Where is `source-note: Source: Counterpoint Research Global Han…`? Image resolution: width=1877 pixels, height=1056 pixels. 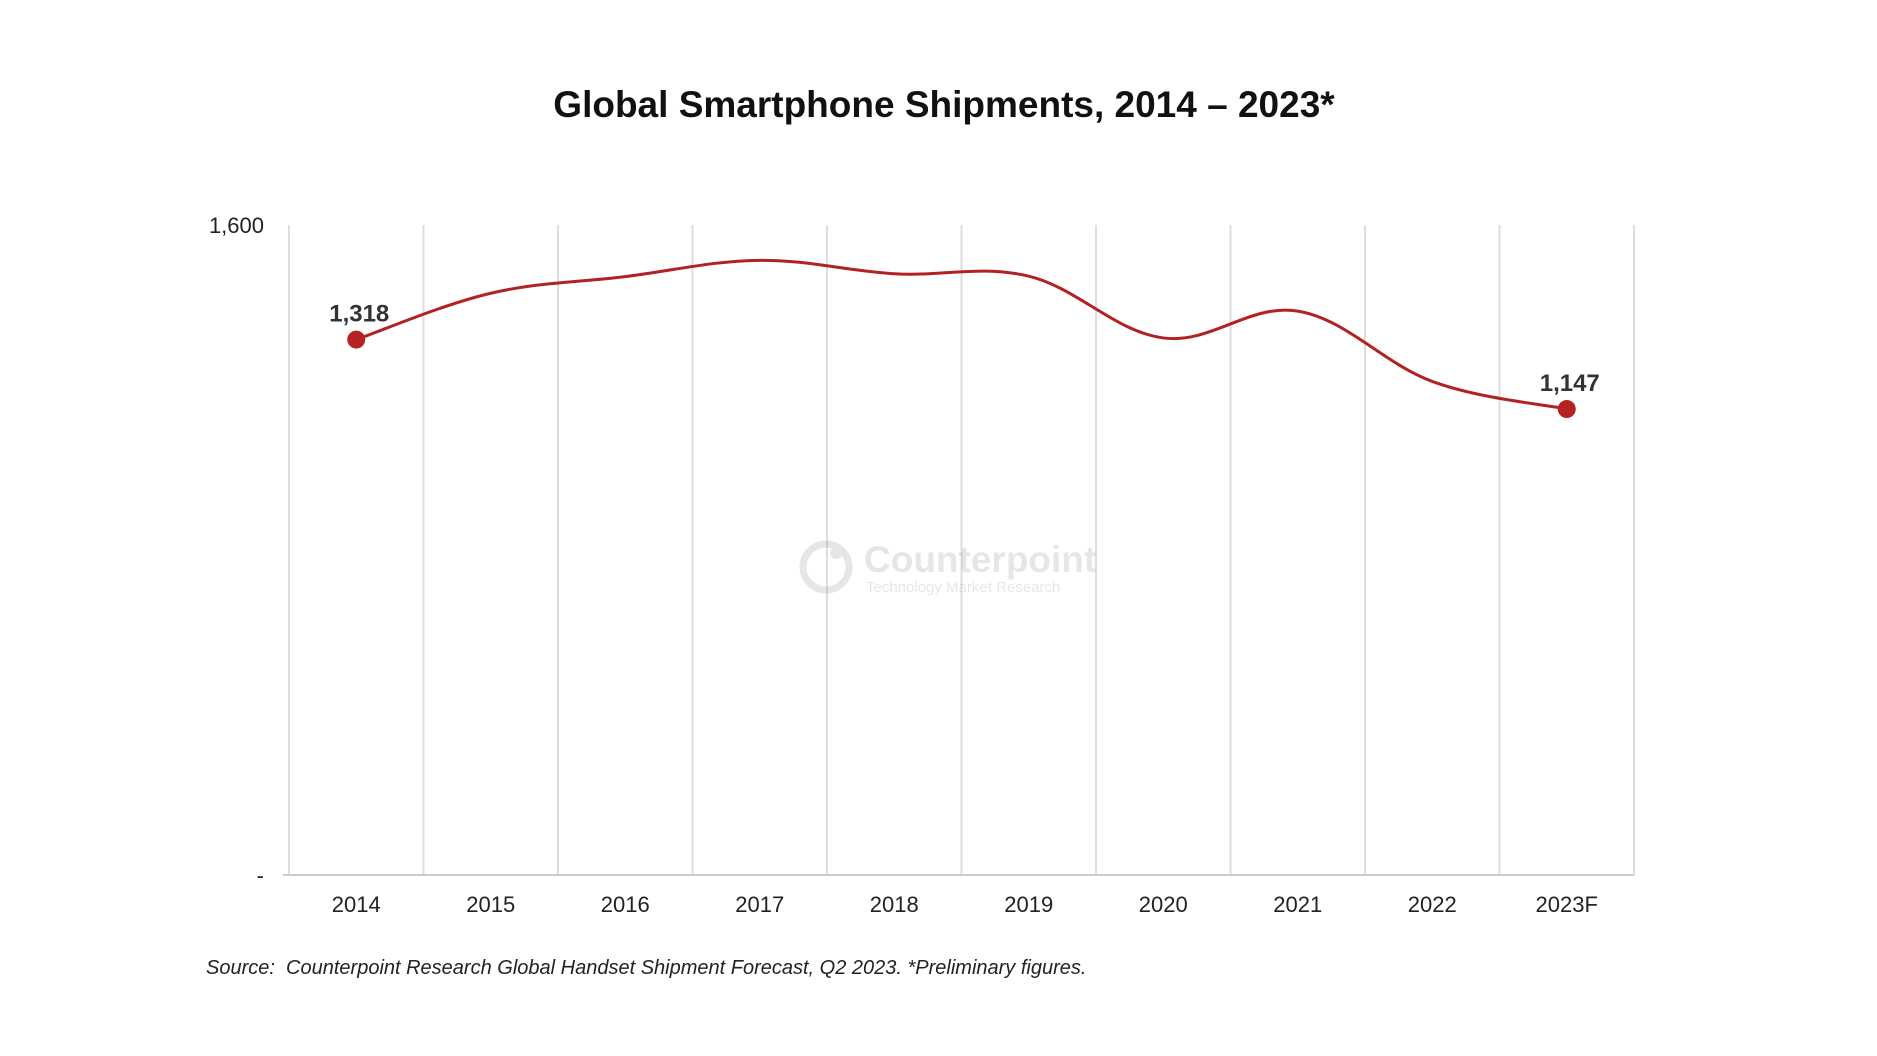 source-note: Source: Counterpoint Research Global Han… is located at coordinates (646, 968).